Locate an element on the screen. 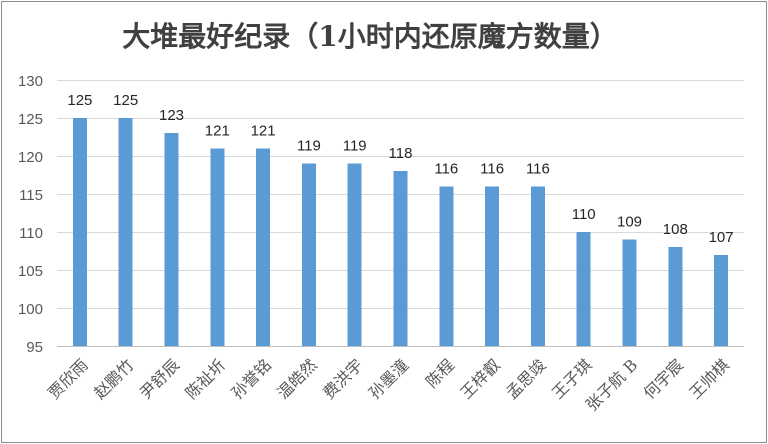  data-label-5: 121 is located at coordinates (263, 130).